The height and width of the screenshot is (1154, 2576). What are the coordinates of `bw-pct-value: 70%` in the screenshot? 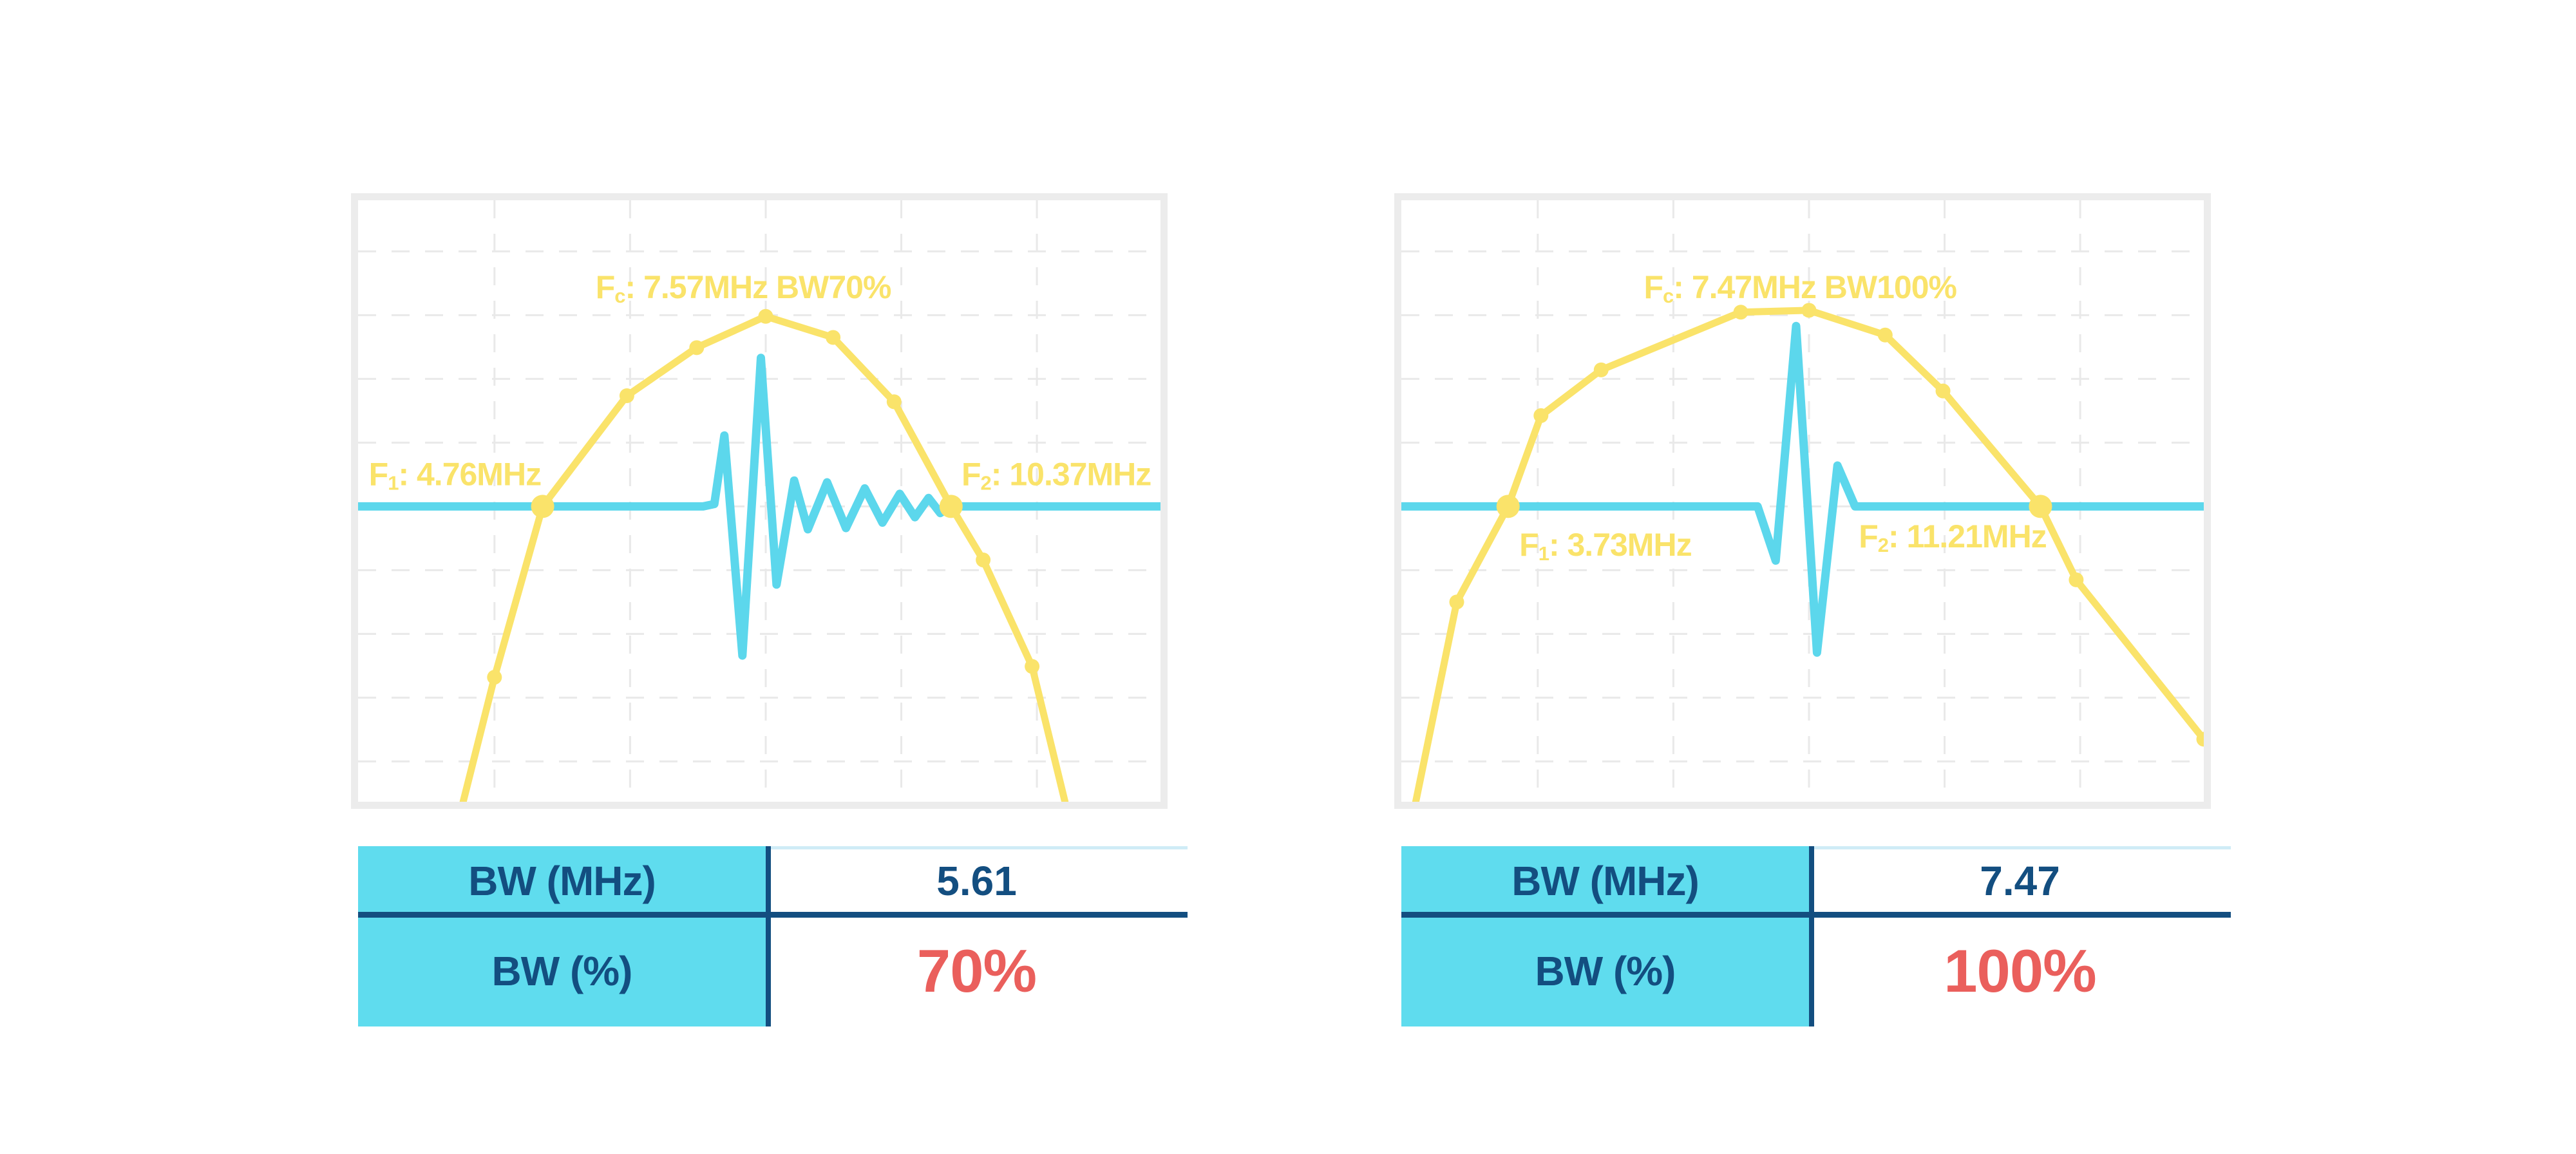 It's located at (976, 970).